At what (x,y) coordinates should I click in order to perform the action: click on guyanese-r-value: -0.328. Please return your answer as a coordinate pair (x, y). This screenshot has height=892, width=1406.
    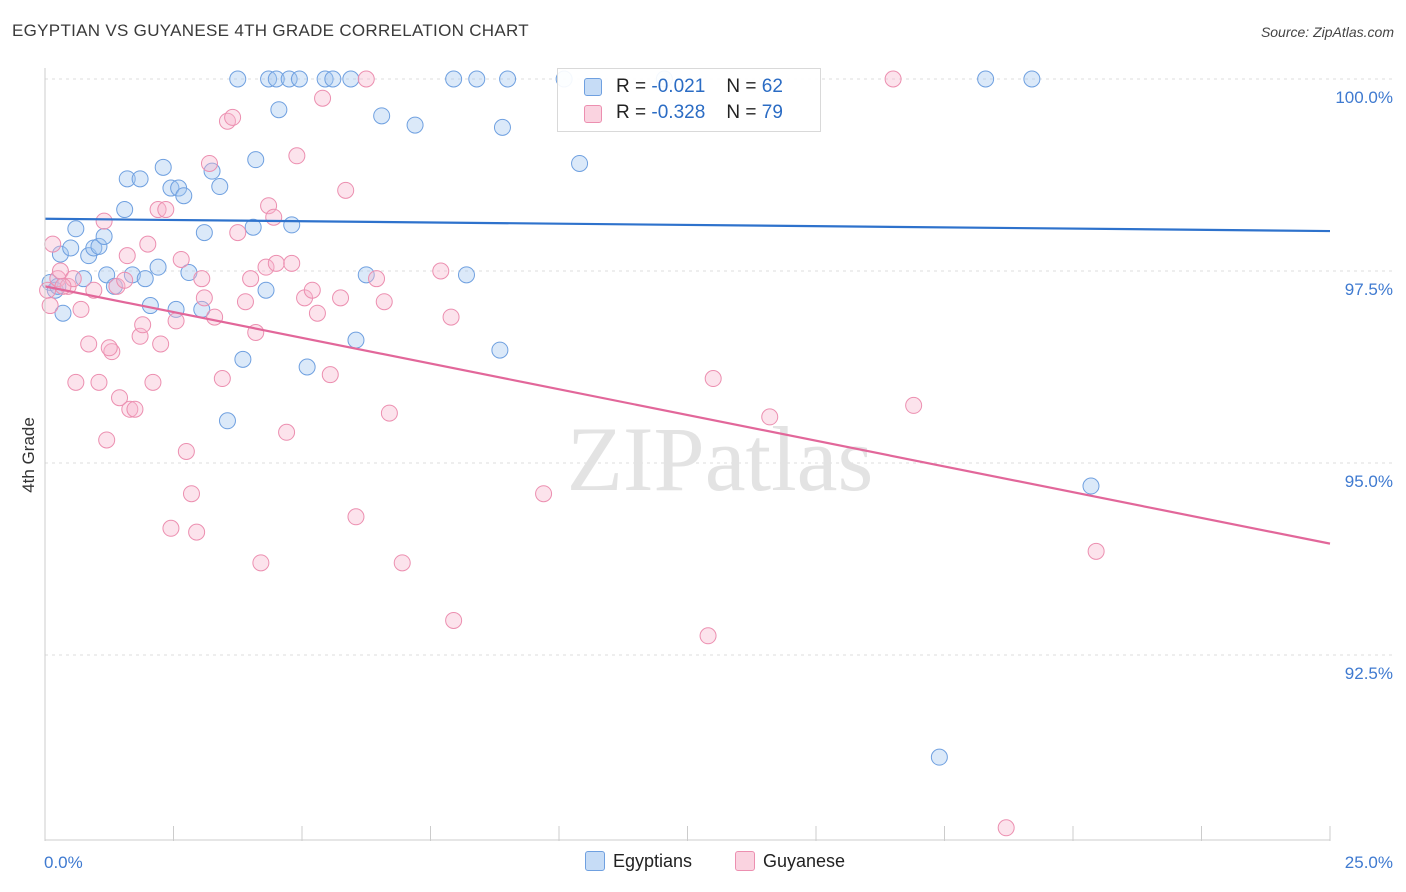
    Looking at the image, I should click on (678, 112).